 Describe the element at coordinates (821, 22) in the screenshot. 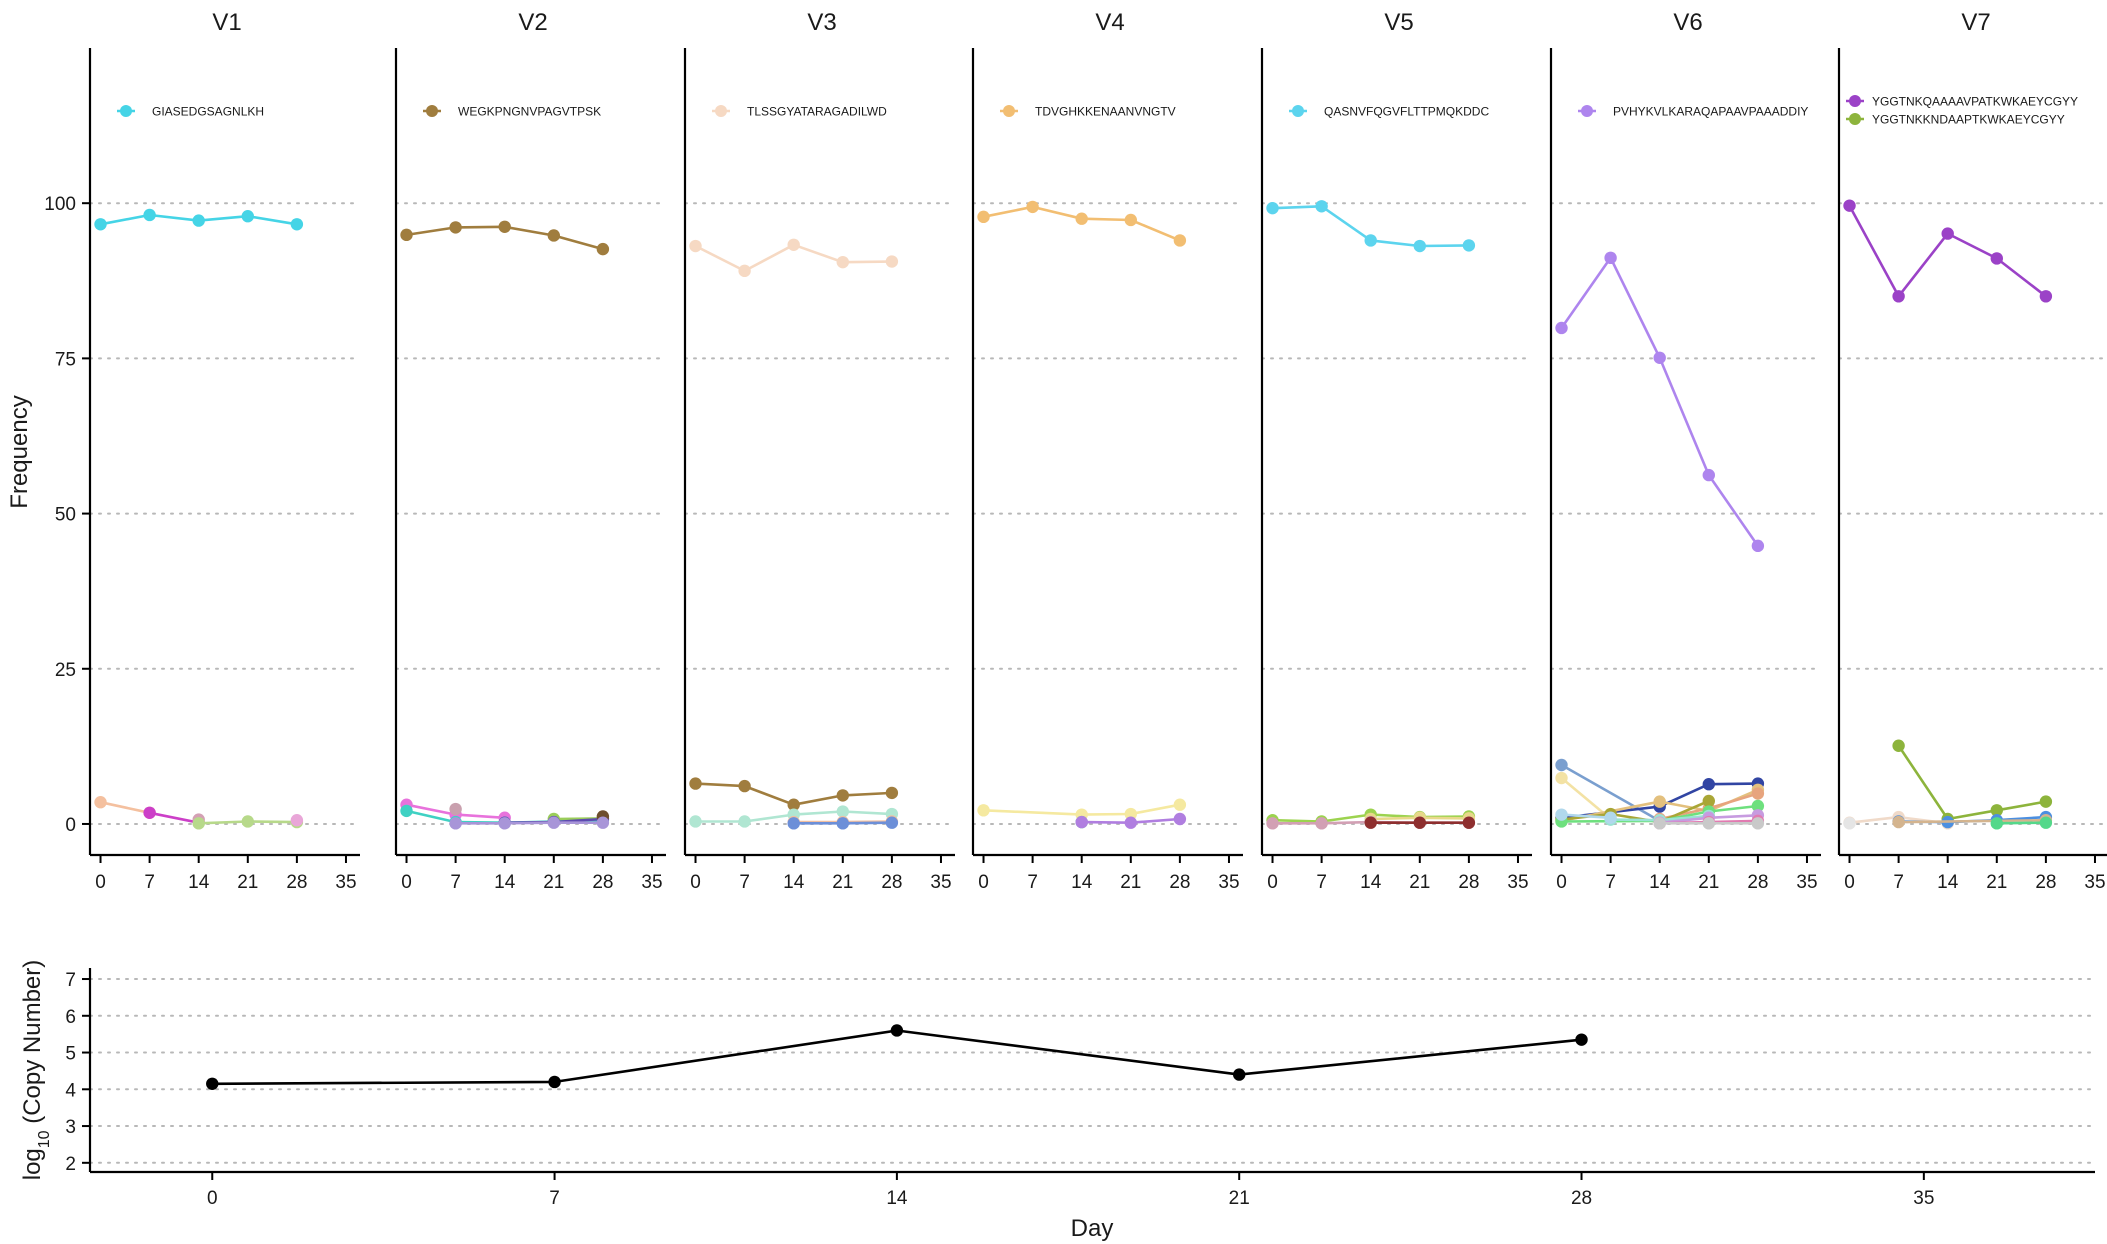

I see `panel-title: V3` at that location.